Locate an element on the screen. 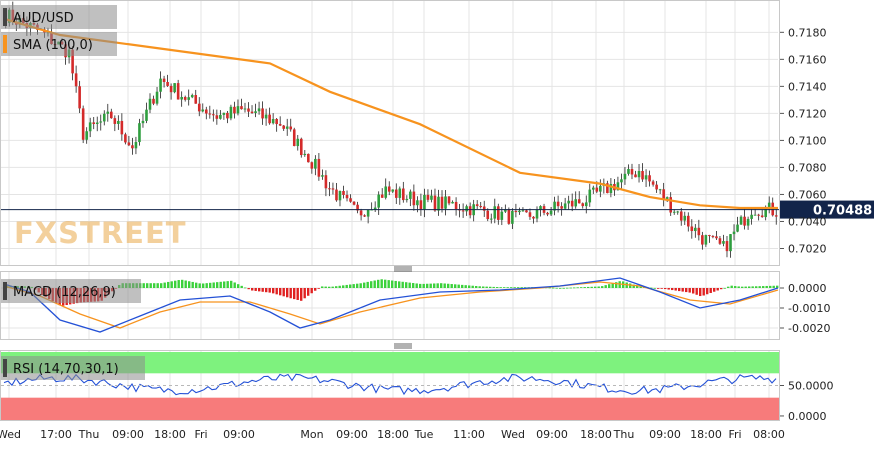 The height and width of the screenshot is (450, 875). macd-tick-label-2: -0.0020 is located at coordinates (809, 328).